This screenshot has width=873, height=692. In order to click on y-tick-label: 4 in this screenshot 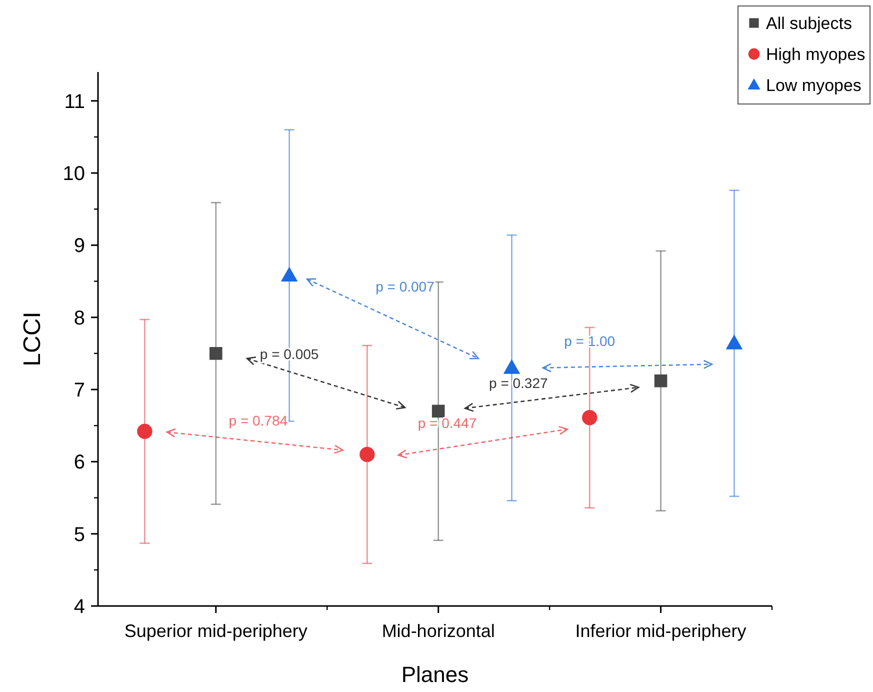, I will do `click(79, 607)`.